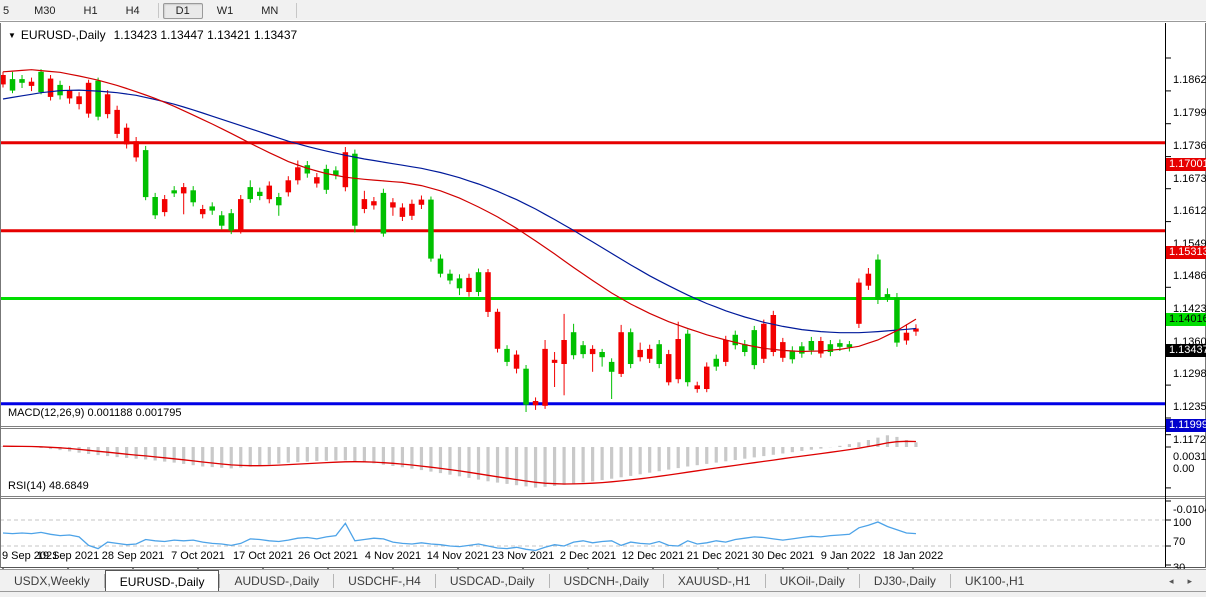 This screenshot has height=597, width=1206. Describe the element at coordinates (229, 35) in the screenshot. I see `bar-low-value: 1.13421` at that location.